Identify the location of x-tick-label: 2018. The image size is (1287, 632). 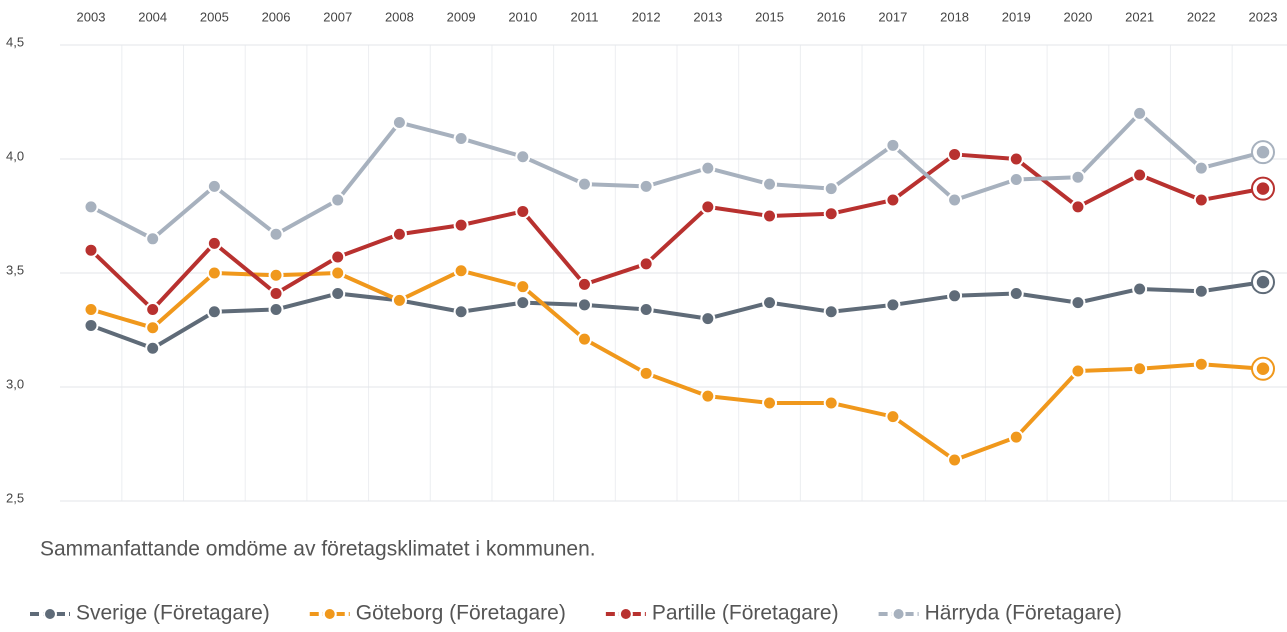
(954, 16).